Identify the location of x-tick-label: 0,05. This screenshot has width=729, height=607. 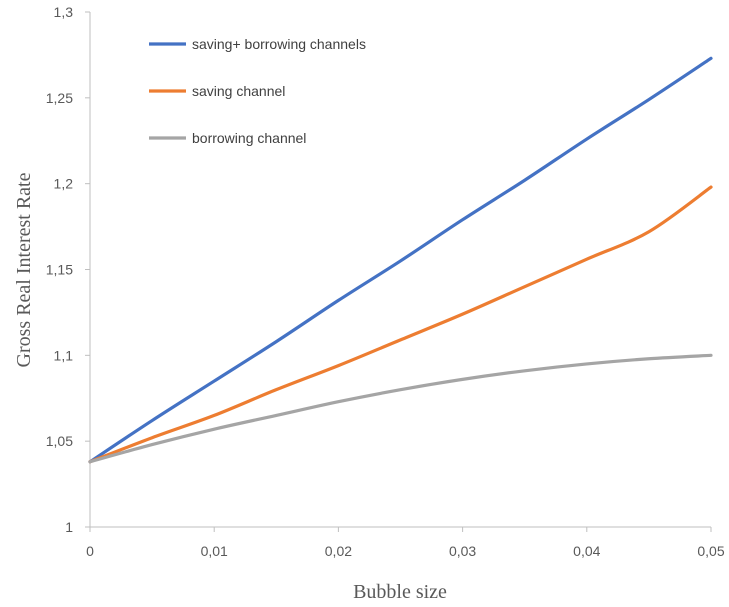
(710, 551).